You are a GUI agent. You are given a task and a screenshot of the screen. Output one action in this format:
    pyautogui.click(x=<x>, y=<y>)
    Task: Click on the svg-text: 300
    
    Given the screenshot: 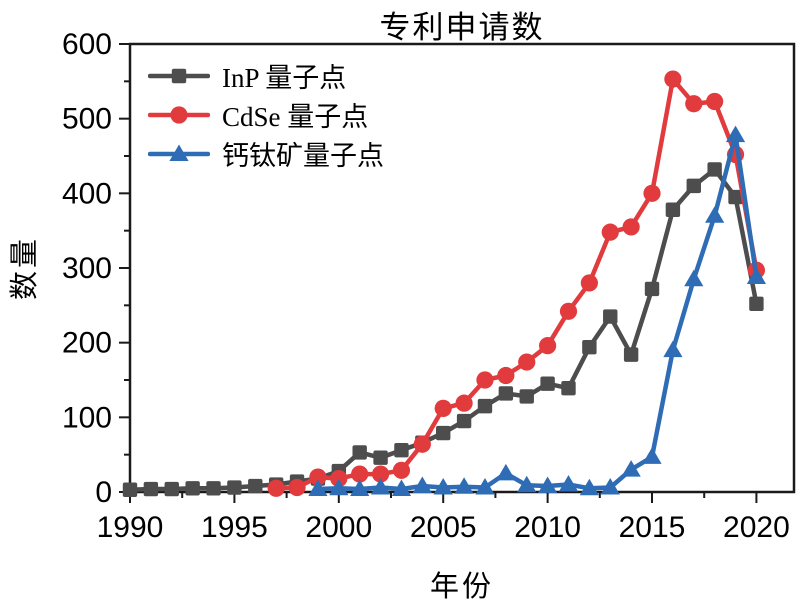 What is the action you would take?
    pyautogui.click(x=87, y=268)
    